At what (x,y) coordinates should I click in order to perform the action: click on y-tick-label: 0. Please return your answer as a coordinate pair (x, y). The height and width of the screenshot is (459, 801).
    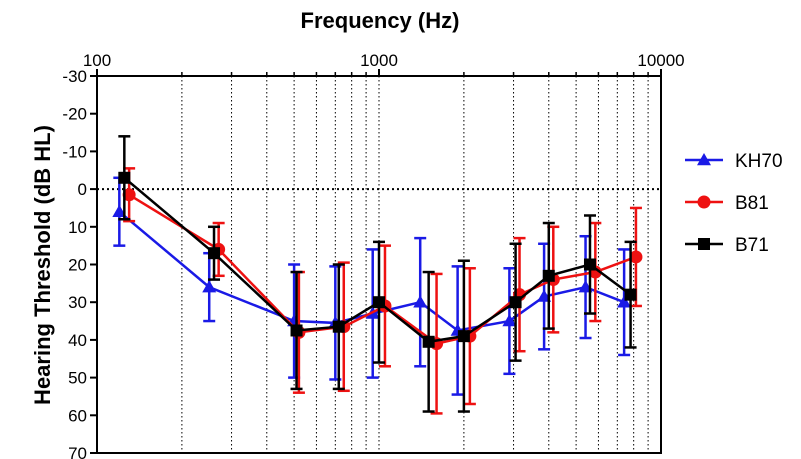
    Looking at the image, I should click on (82, 189).